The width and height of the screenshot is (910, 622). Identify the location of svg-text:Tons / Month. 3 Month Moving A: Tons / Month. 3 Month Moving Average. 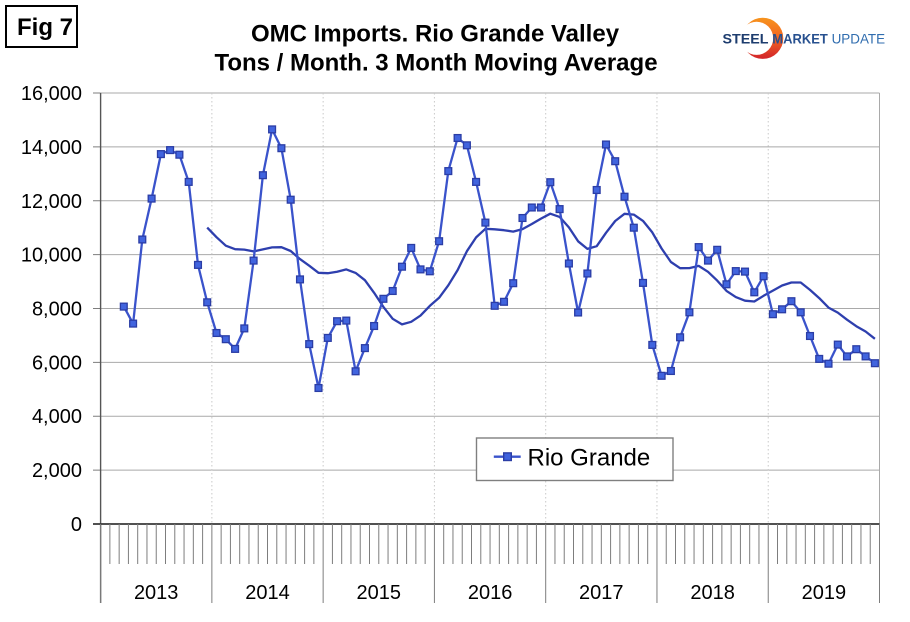
(435, 63).